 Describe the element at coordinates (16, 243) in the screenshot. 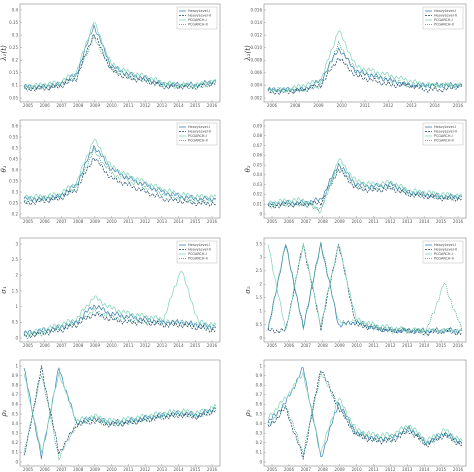

I see `y-tick-label: 3` at that location.